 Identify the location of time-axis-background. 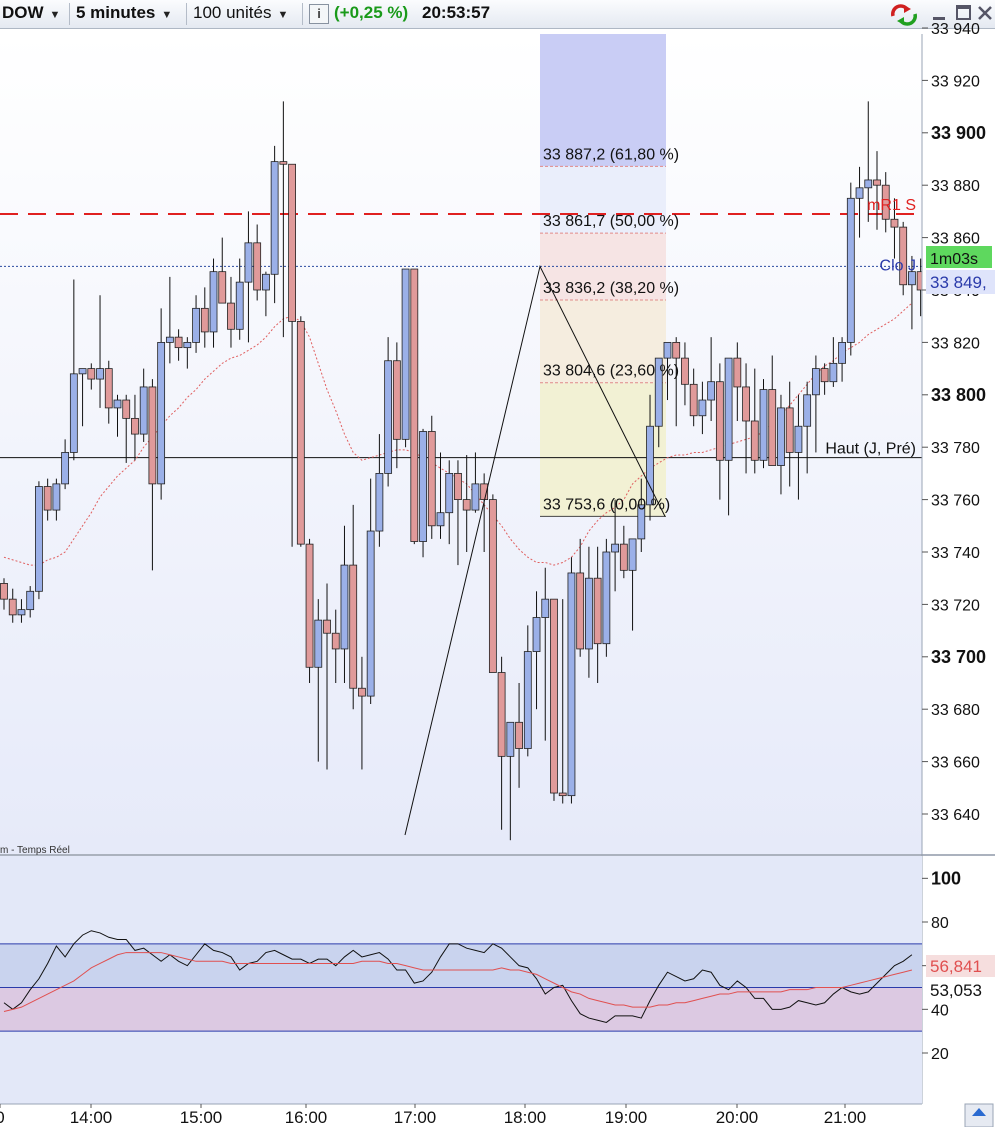
(497, 1115).